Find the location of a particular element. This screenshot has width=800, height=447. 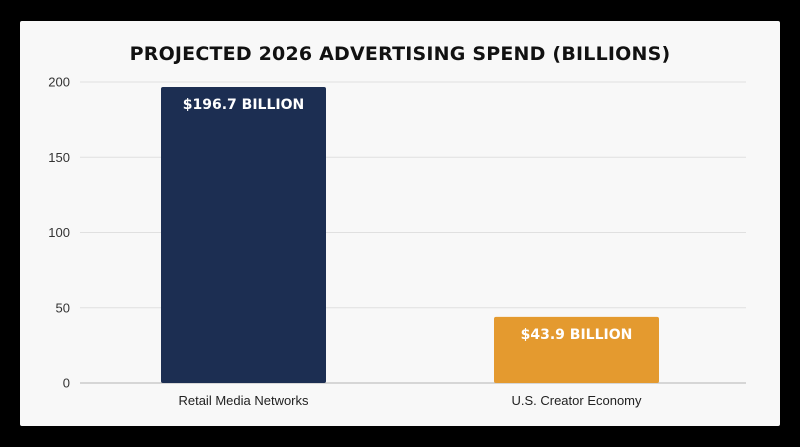

data-label: $43.9 BILLION is located at coordinates (577, 335).